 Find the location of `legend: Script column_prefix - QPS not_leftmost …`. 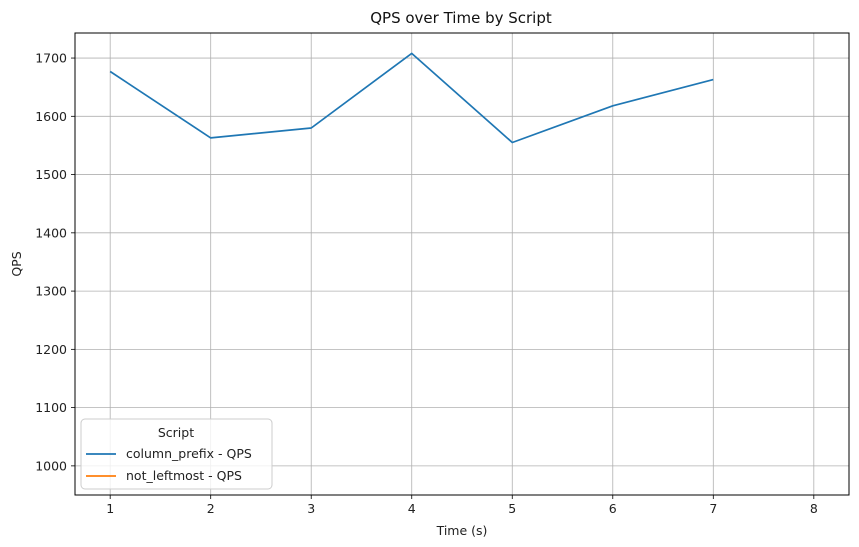

legend: Script column_prefix - QPS not_leftmost … is located at coordinates (176, 454).